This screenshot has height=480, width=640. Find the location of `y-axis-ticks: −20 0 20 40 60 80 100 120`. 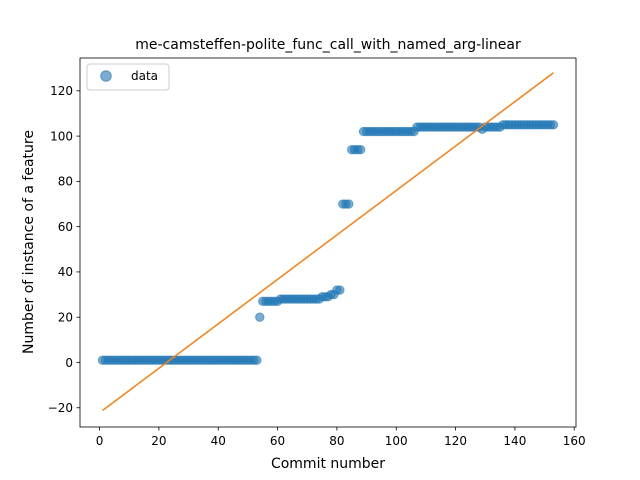

y-axis-ticks: −20 0 20 40 60 80 100 120 is located at coordinates (64, 249).